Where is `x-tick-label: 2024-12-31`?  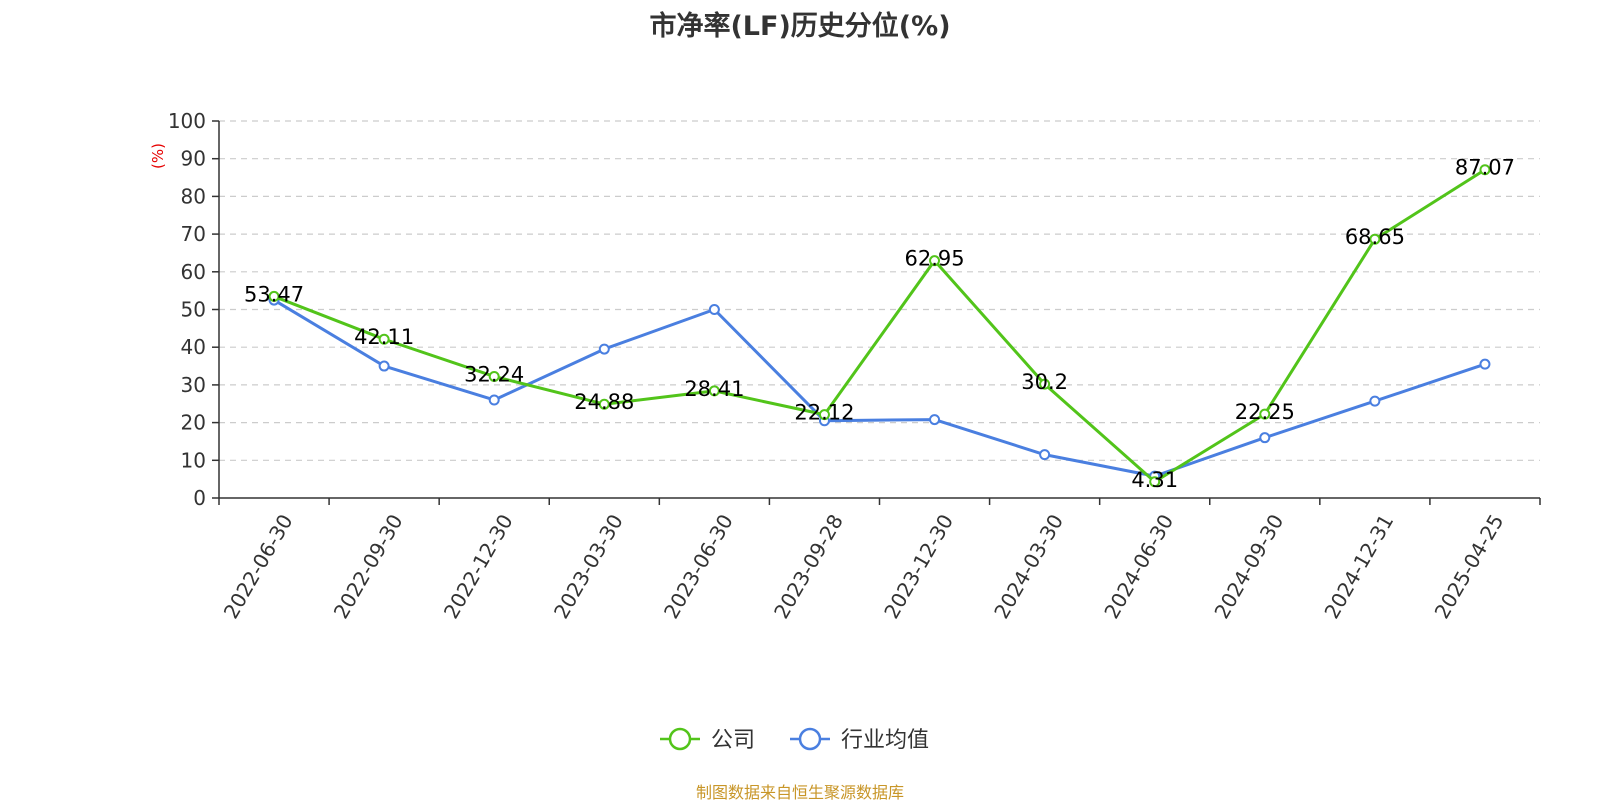
x-tick-label: 2024-12-31 is located at coordinates (1358, 566).